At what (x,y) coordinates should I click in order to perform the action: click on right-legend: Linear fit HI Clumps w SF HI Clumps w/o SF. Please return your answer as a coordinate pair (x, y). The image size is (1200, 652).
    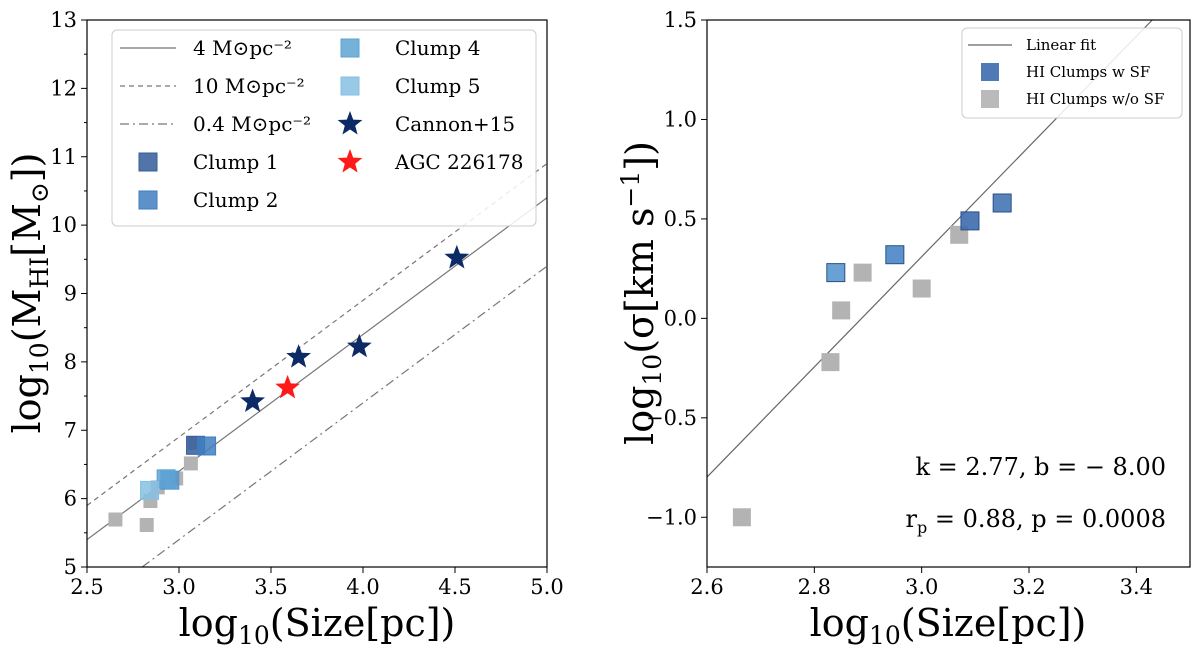
    Looking at the image, I should click on (1072, 73).